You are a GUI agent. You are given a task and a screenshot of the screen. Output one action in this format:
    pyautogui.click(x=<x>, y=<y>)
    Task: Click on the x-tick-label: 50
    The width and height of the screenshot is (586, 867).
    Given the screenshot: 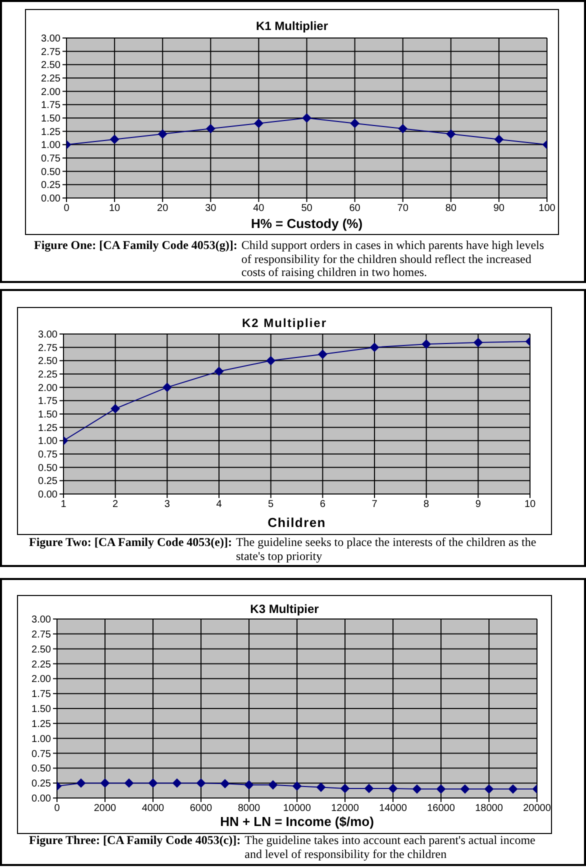 What is the action you would take?
    pyautogui.click(x=307, y=208)
    